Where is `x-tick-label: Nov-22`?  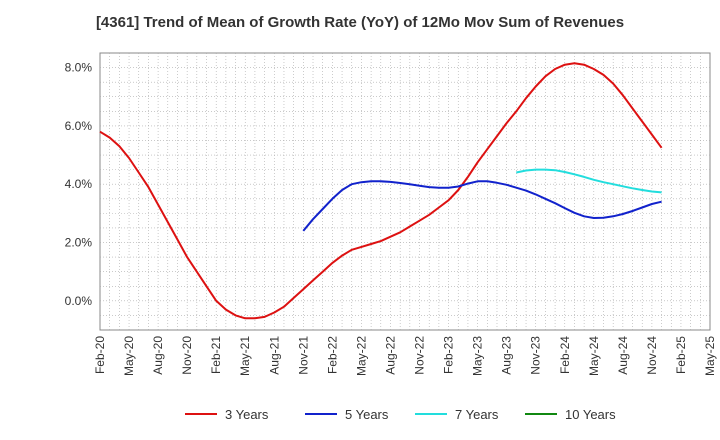
x-tick-label: Nov-22 is located at coordinates (420, 355).